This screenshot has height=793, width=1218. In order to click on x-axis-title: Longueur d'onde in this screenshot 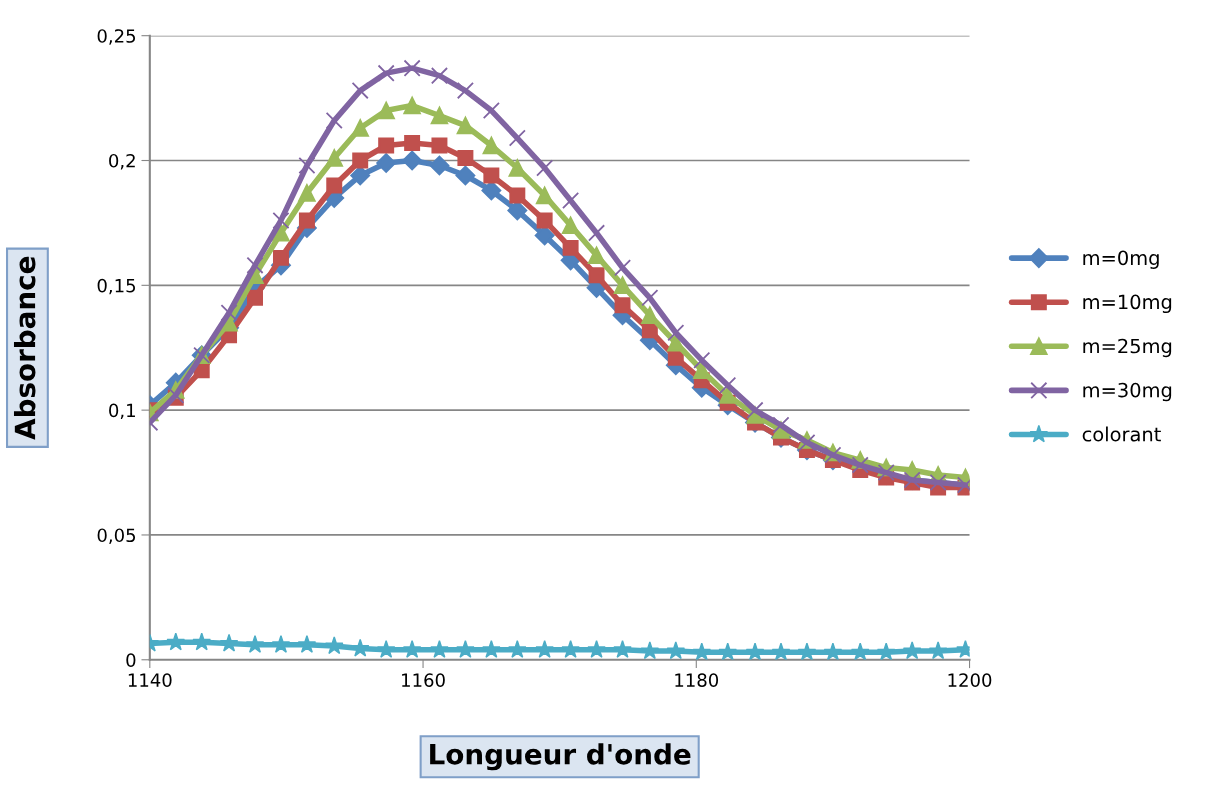, I will do `click(560, 757)`.